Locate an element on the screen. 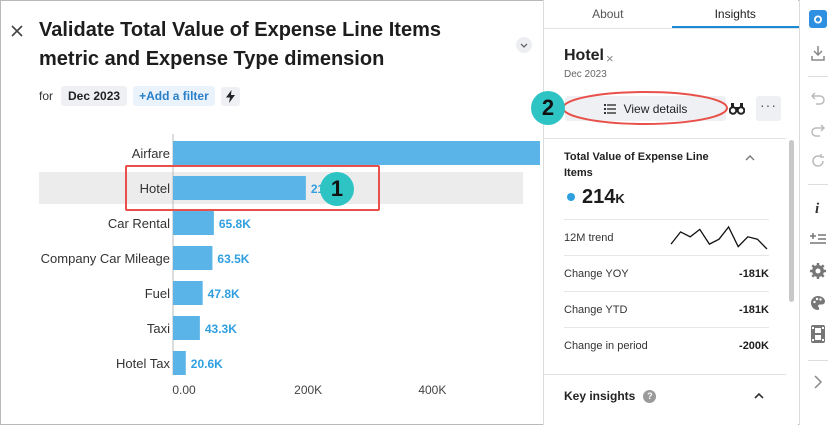  filter-bar: for Dec 2023 +Add a filter is located at coordinates (139, 96).